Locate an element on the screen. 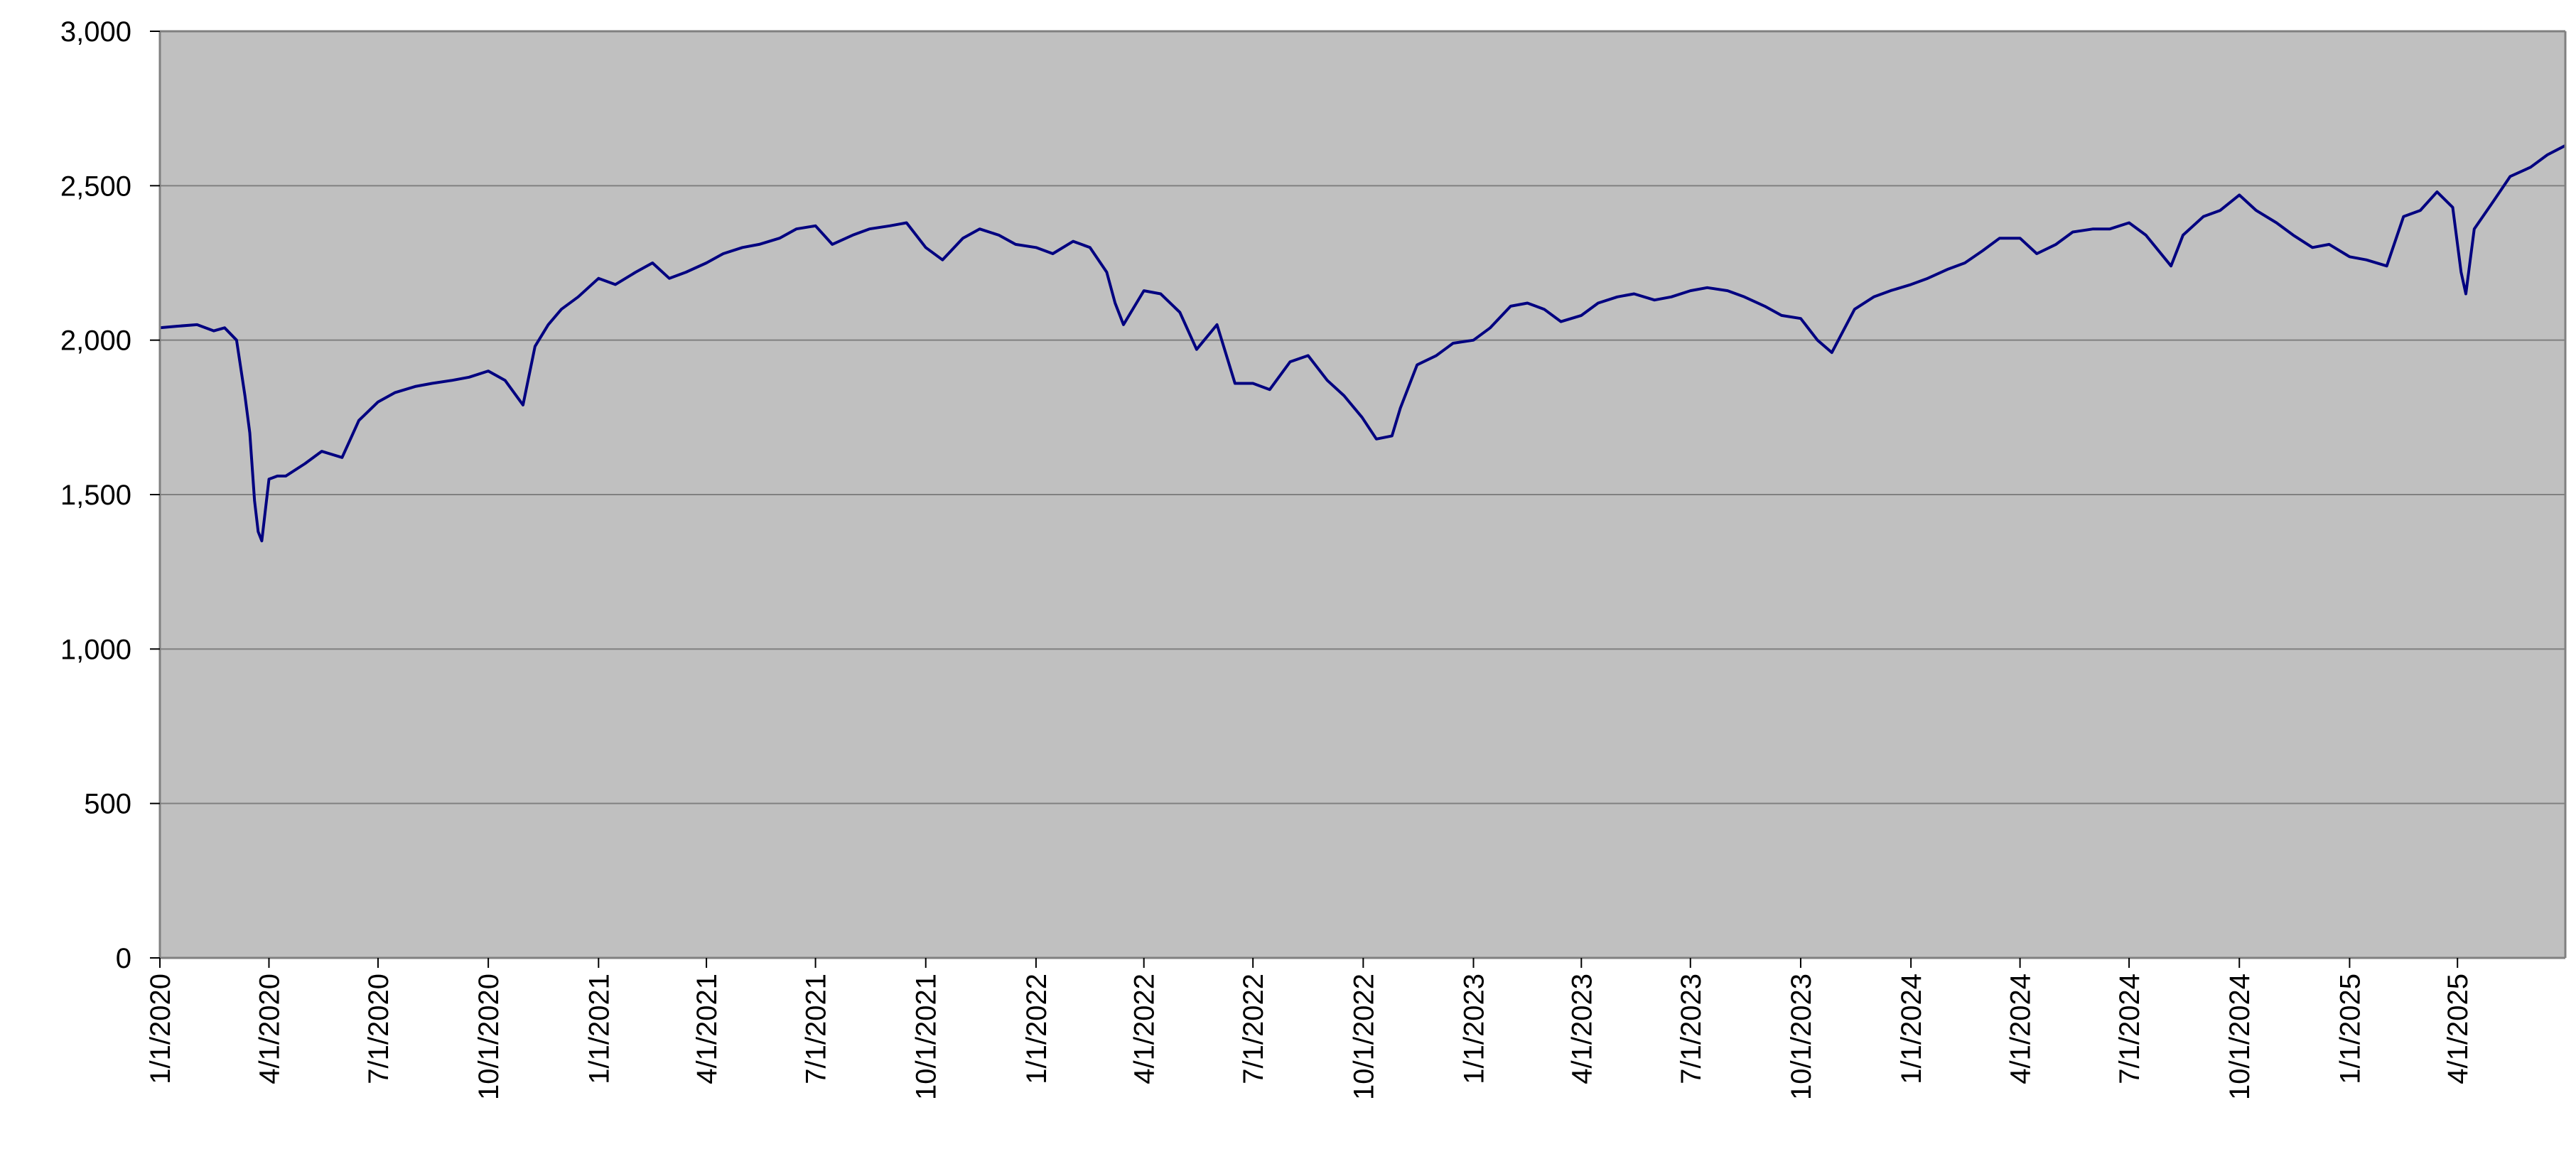 The width and height of the screenshot is (2576, 1159). x-tick-label: 4/1/2025 is located at coordinates (2458, 1029).